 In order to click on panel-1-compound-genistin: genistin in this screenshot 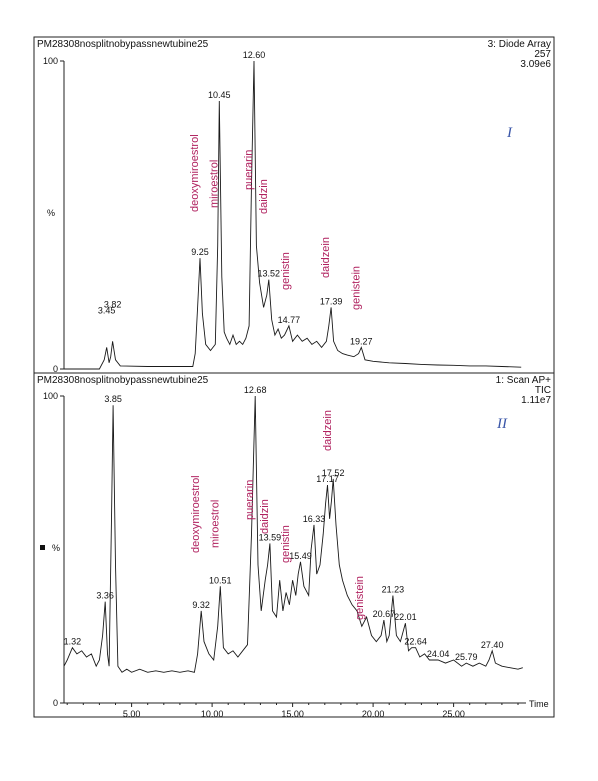, I will do `click(286, 271)`.